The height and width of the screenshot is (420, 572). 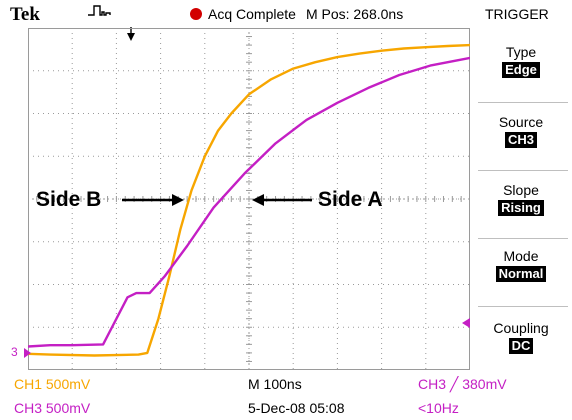 I want to click on menu-coupling-label: Coupling, so click(x=521, y=328).